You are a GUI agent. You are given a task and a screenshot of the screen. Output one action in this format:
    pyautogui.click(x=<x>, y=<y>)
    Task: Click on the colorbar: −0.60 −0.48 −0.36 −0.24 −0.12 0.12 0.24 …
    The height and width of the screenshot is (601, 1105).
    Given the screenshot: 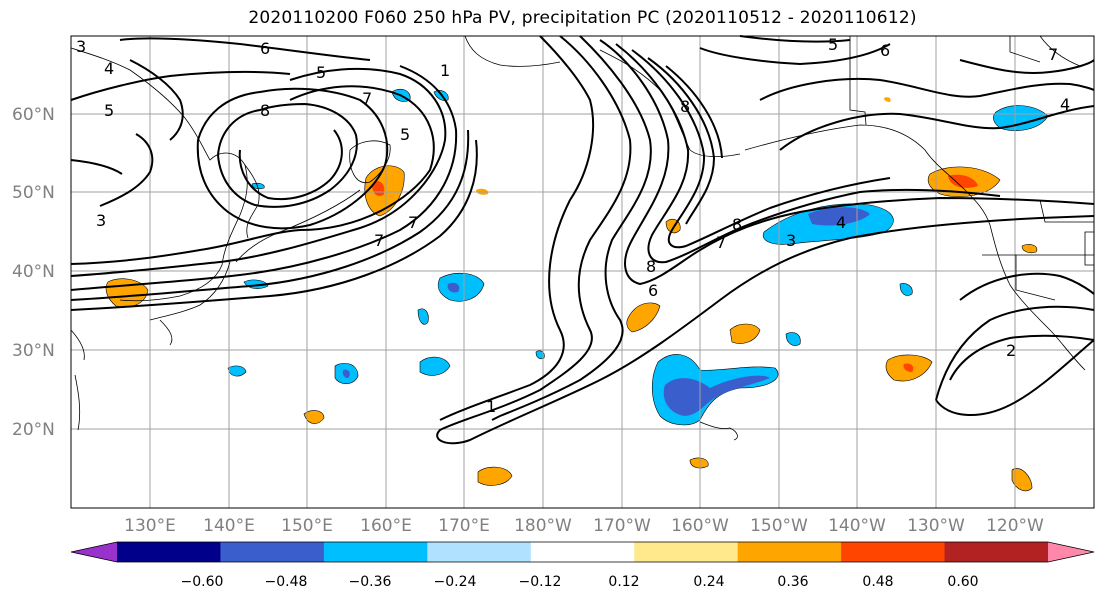 What is the action you would take?
    pyautogui.click(x=582, y=565)
    